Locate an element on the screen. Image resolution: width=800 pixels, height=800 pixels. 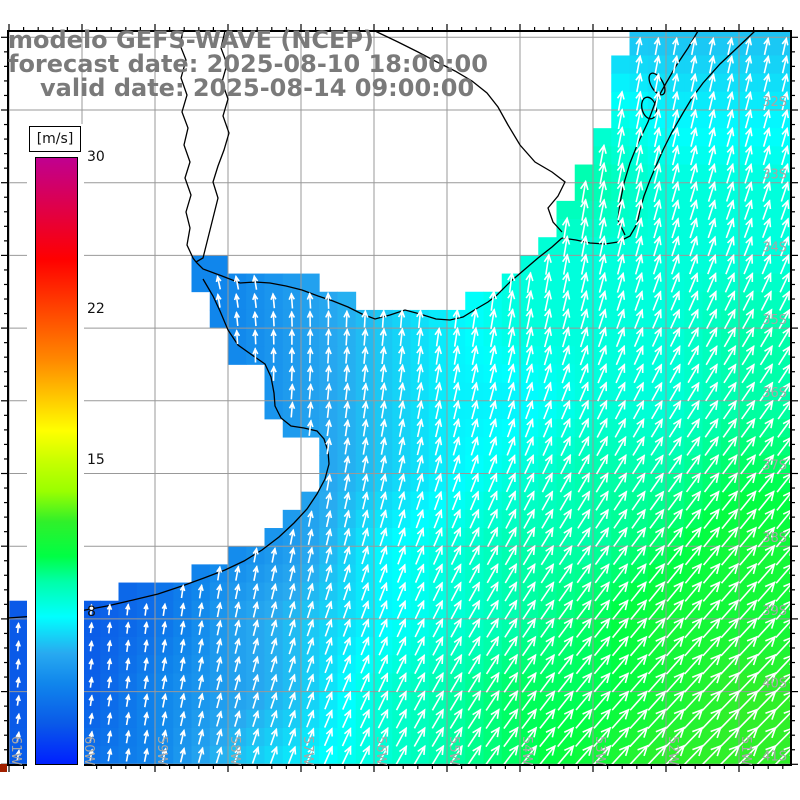
colorbar: [m/s] 30 22 15 8 is located at coordinates (66, 448).